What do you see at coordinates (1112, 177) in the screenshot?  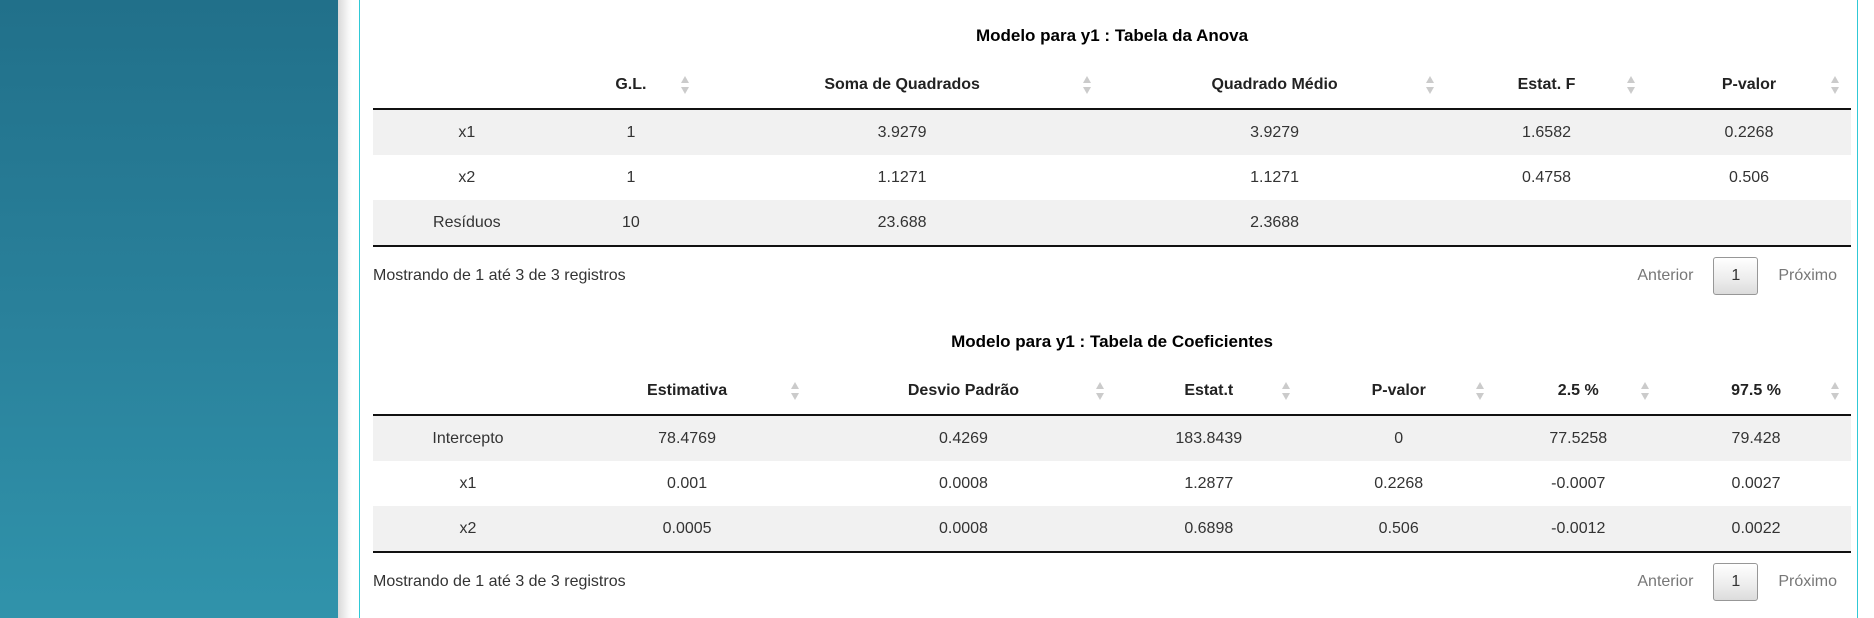 I see `table-row: x2 1 1.1271 1.1271 0.4758 0.506` at bounding box center [1112, 177].